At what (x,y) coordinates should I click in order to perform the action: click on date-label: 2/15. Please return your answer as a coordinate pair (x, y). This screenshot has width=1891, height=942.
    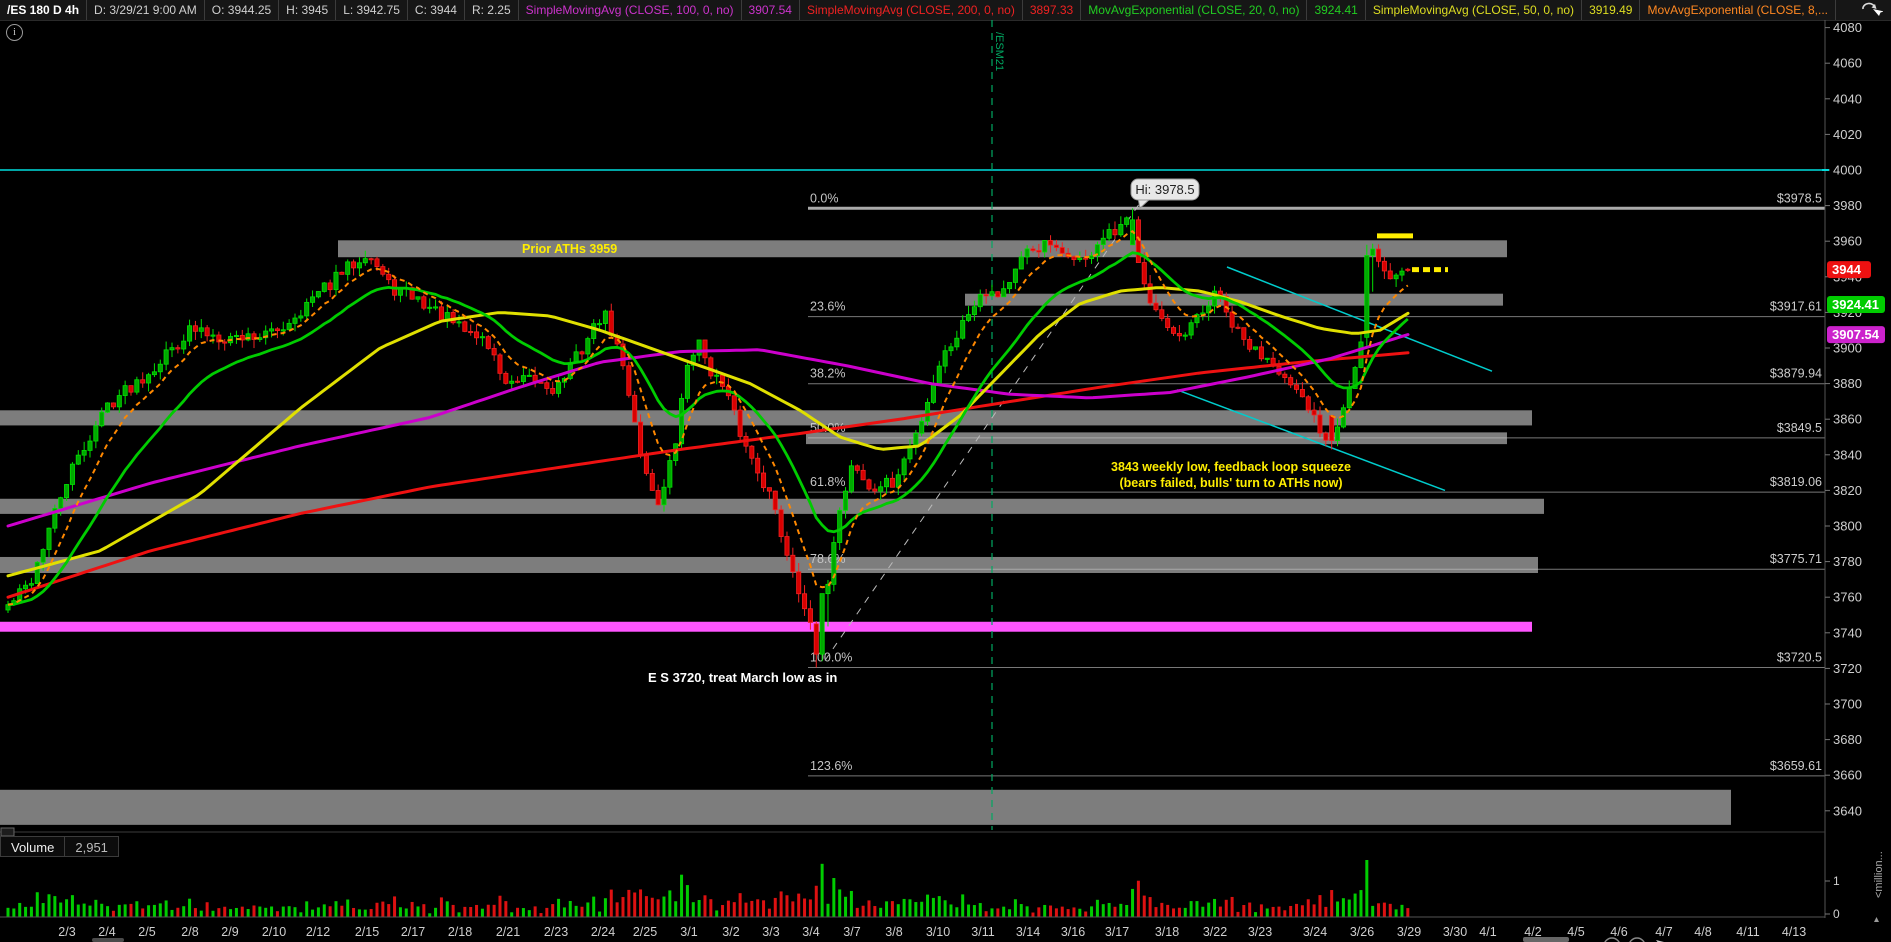
    Looking at the image, I should click on (367, 932).